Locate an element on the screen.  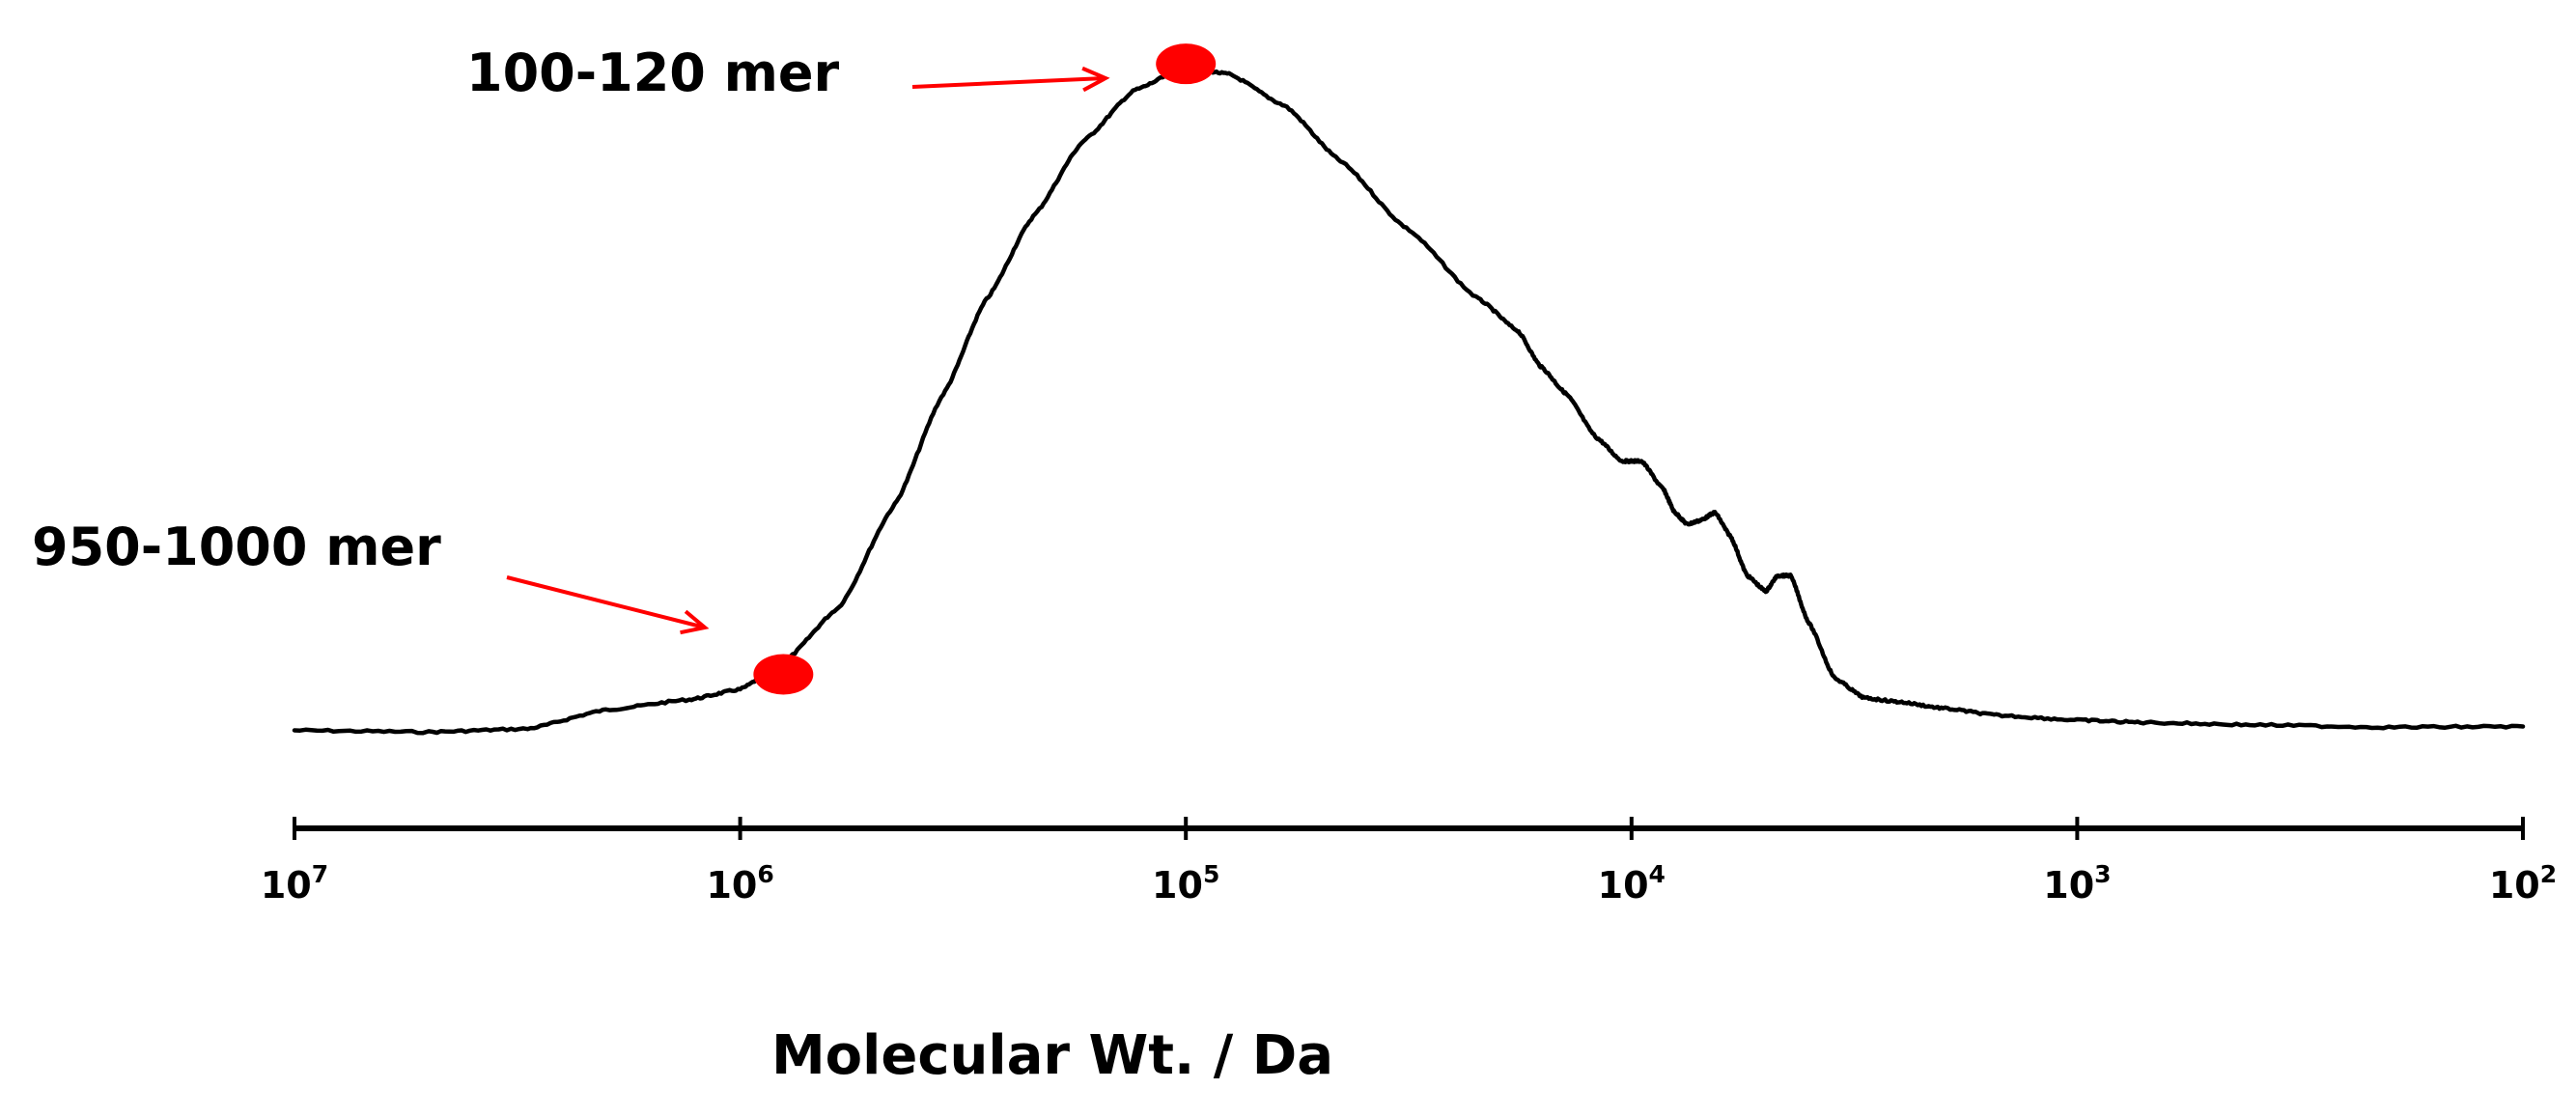
x-axis-ticks is located at coordinates (1409, 828).